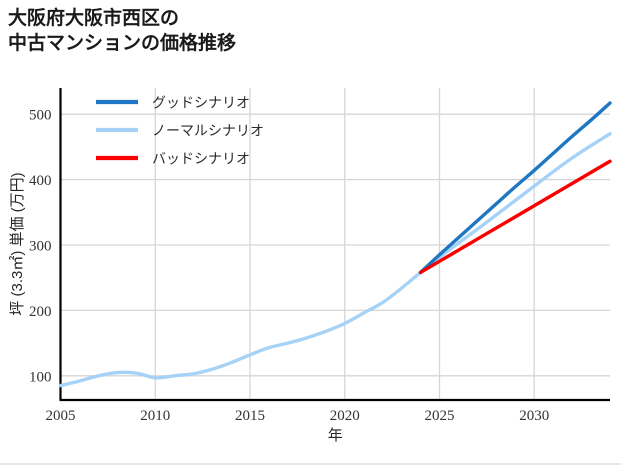  What do you see at coordinates (122, 31) in the screenshot?
I see `page-title: 大阪府大阪市西区の中古マンションの価格推移` at bounding box center [122, 31].